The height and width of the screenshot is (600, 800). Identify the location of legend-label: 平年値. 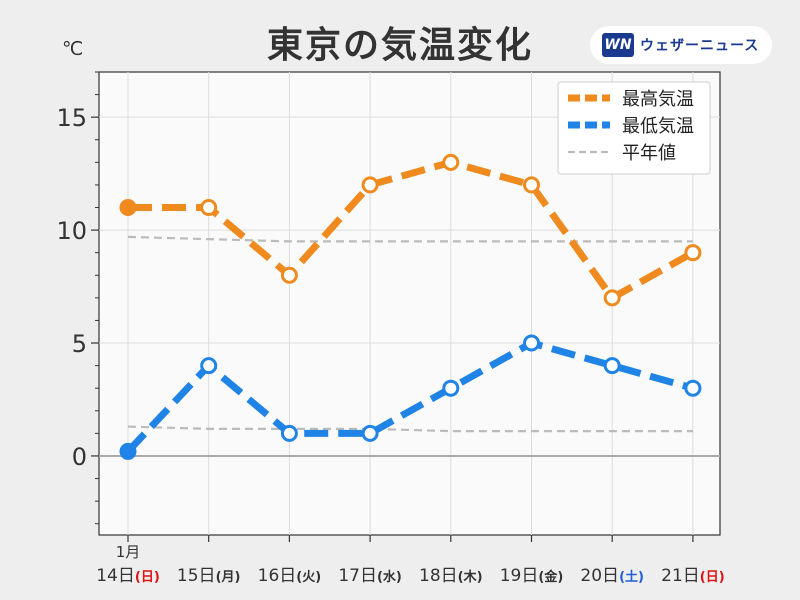
(649, 153).